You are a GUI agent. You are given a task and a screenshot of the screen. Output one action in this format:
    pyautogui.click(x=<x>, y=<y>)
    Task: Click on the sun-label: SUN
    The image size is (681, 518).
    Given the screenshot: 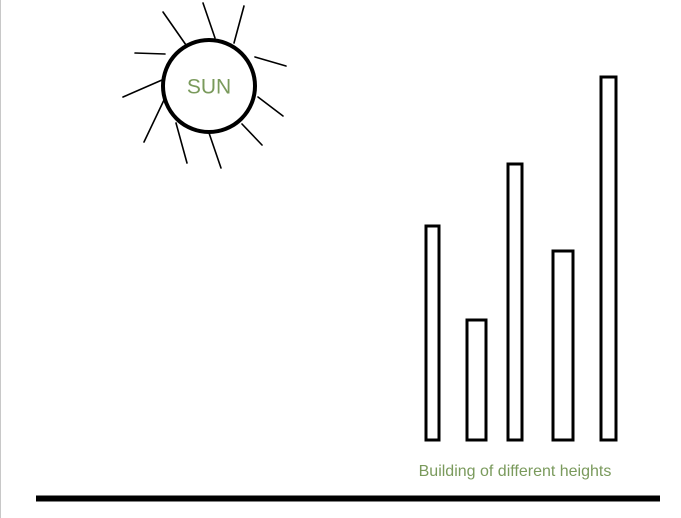 What is the action you would take?
    pyautogui.click(x=209, y=87)
    